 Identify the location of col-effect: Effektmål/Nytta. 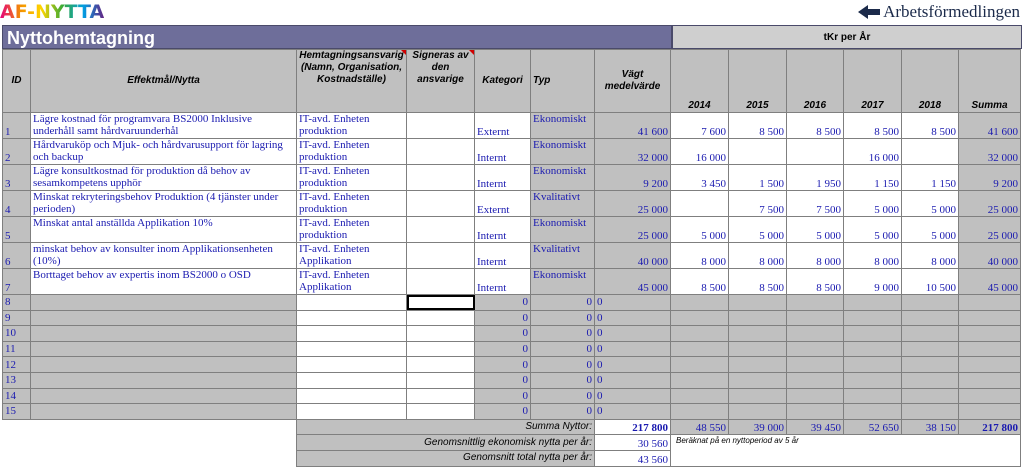
(163, 81).